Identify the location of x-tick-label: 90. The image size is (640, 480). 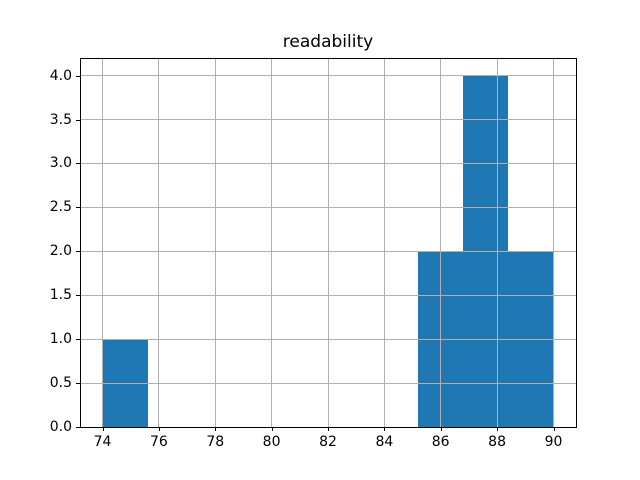
(553, 442).